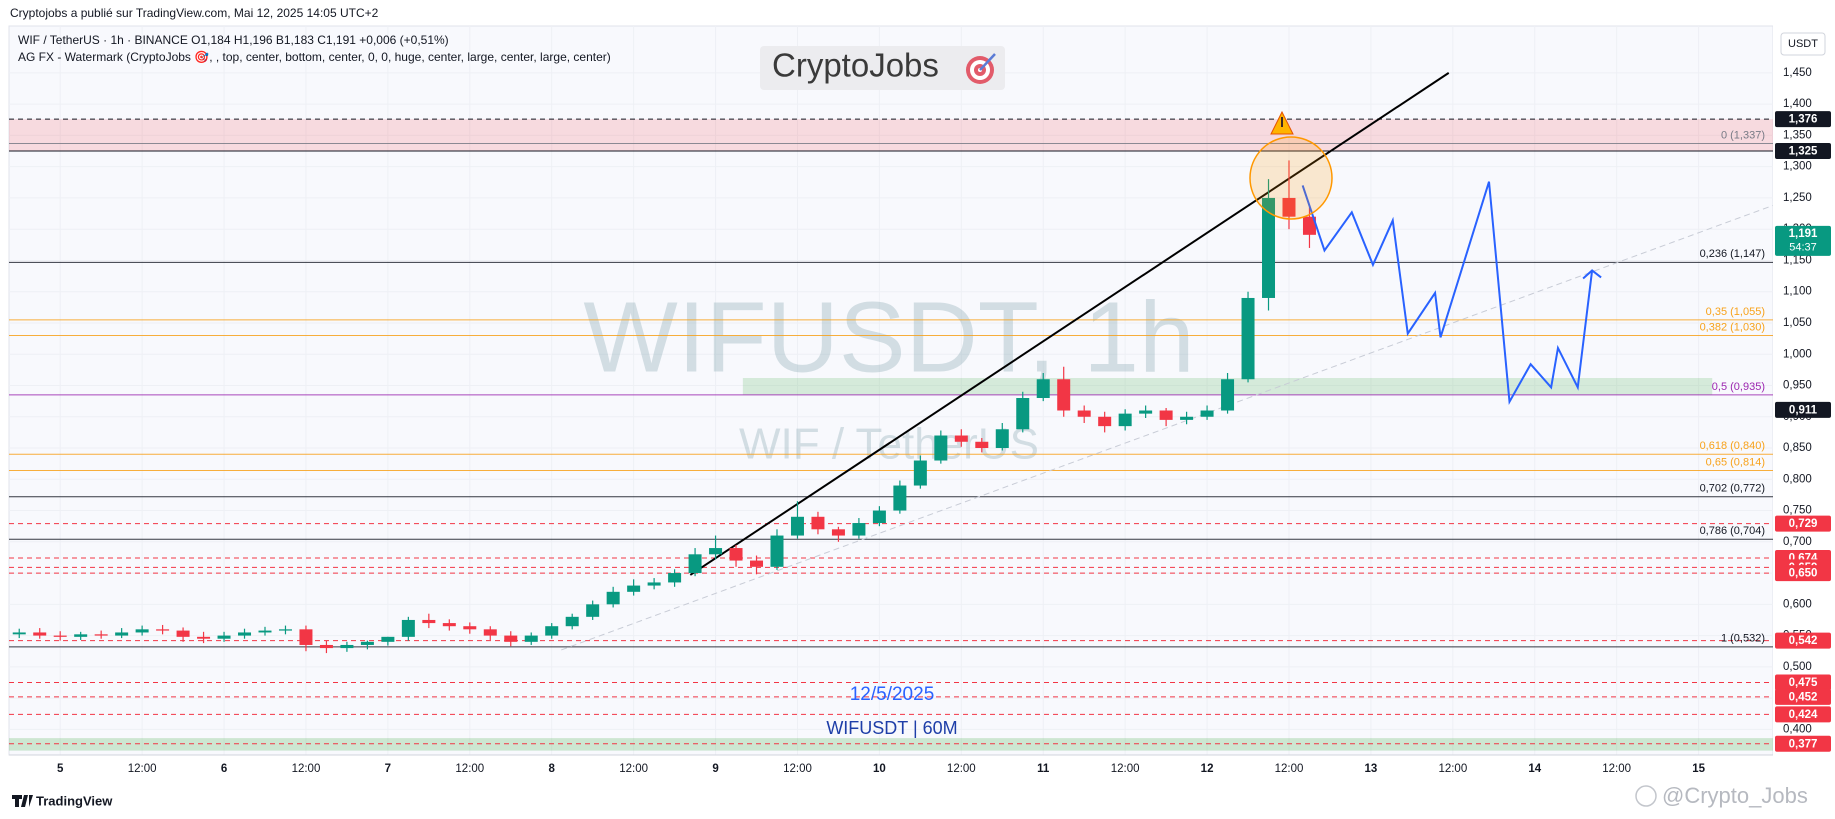  Describe the element at coordinates (1797, 104) in the screenshot. I see `y-tick-label: 1,400` at that location.